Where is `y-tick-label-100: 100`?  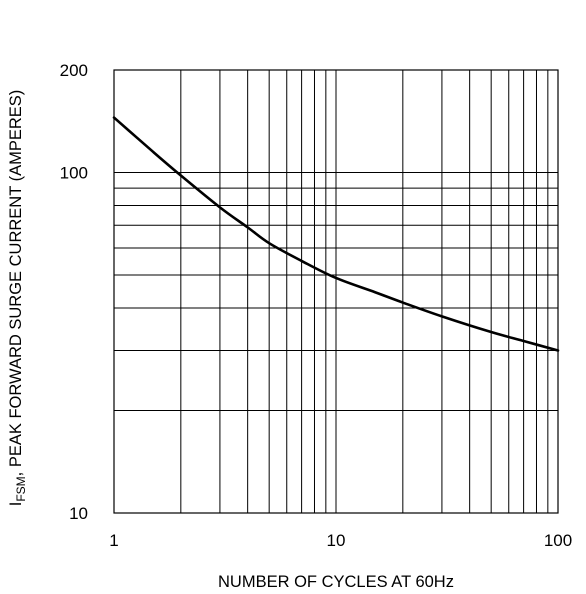
y-tick-label-100: 100 is located at coordinates (74, 173).